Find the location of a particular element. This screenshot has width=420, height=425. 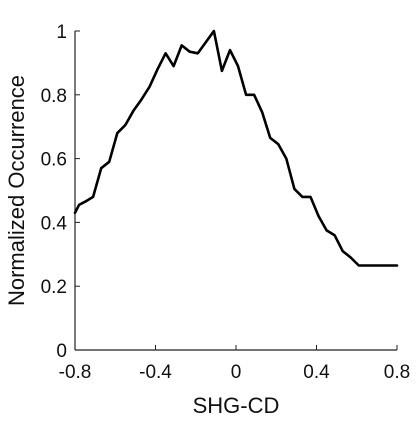

x-tick-label: -0.8 is located at coordinates (75, 372).